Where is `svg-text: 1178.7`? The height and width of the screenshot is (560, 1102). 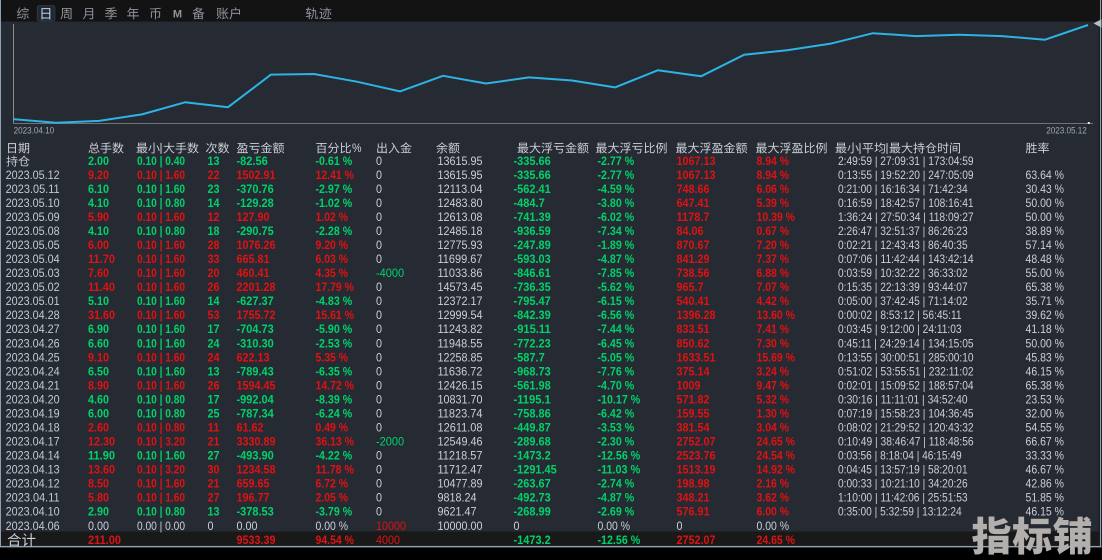
svg-text: 1178.7 is located at coordinates (693, 217).